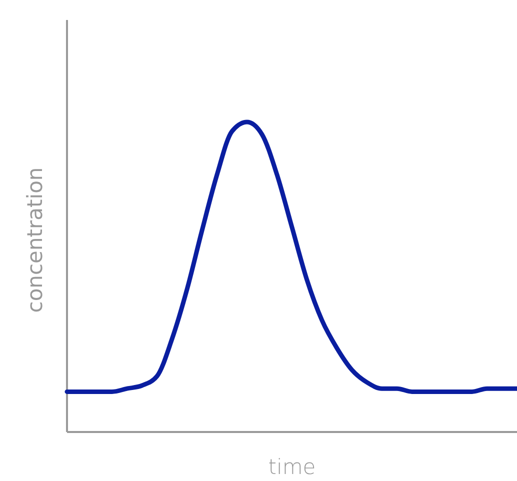  I want to click on x-axis-title: time, so click(292, 467).